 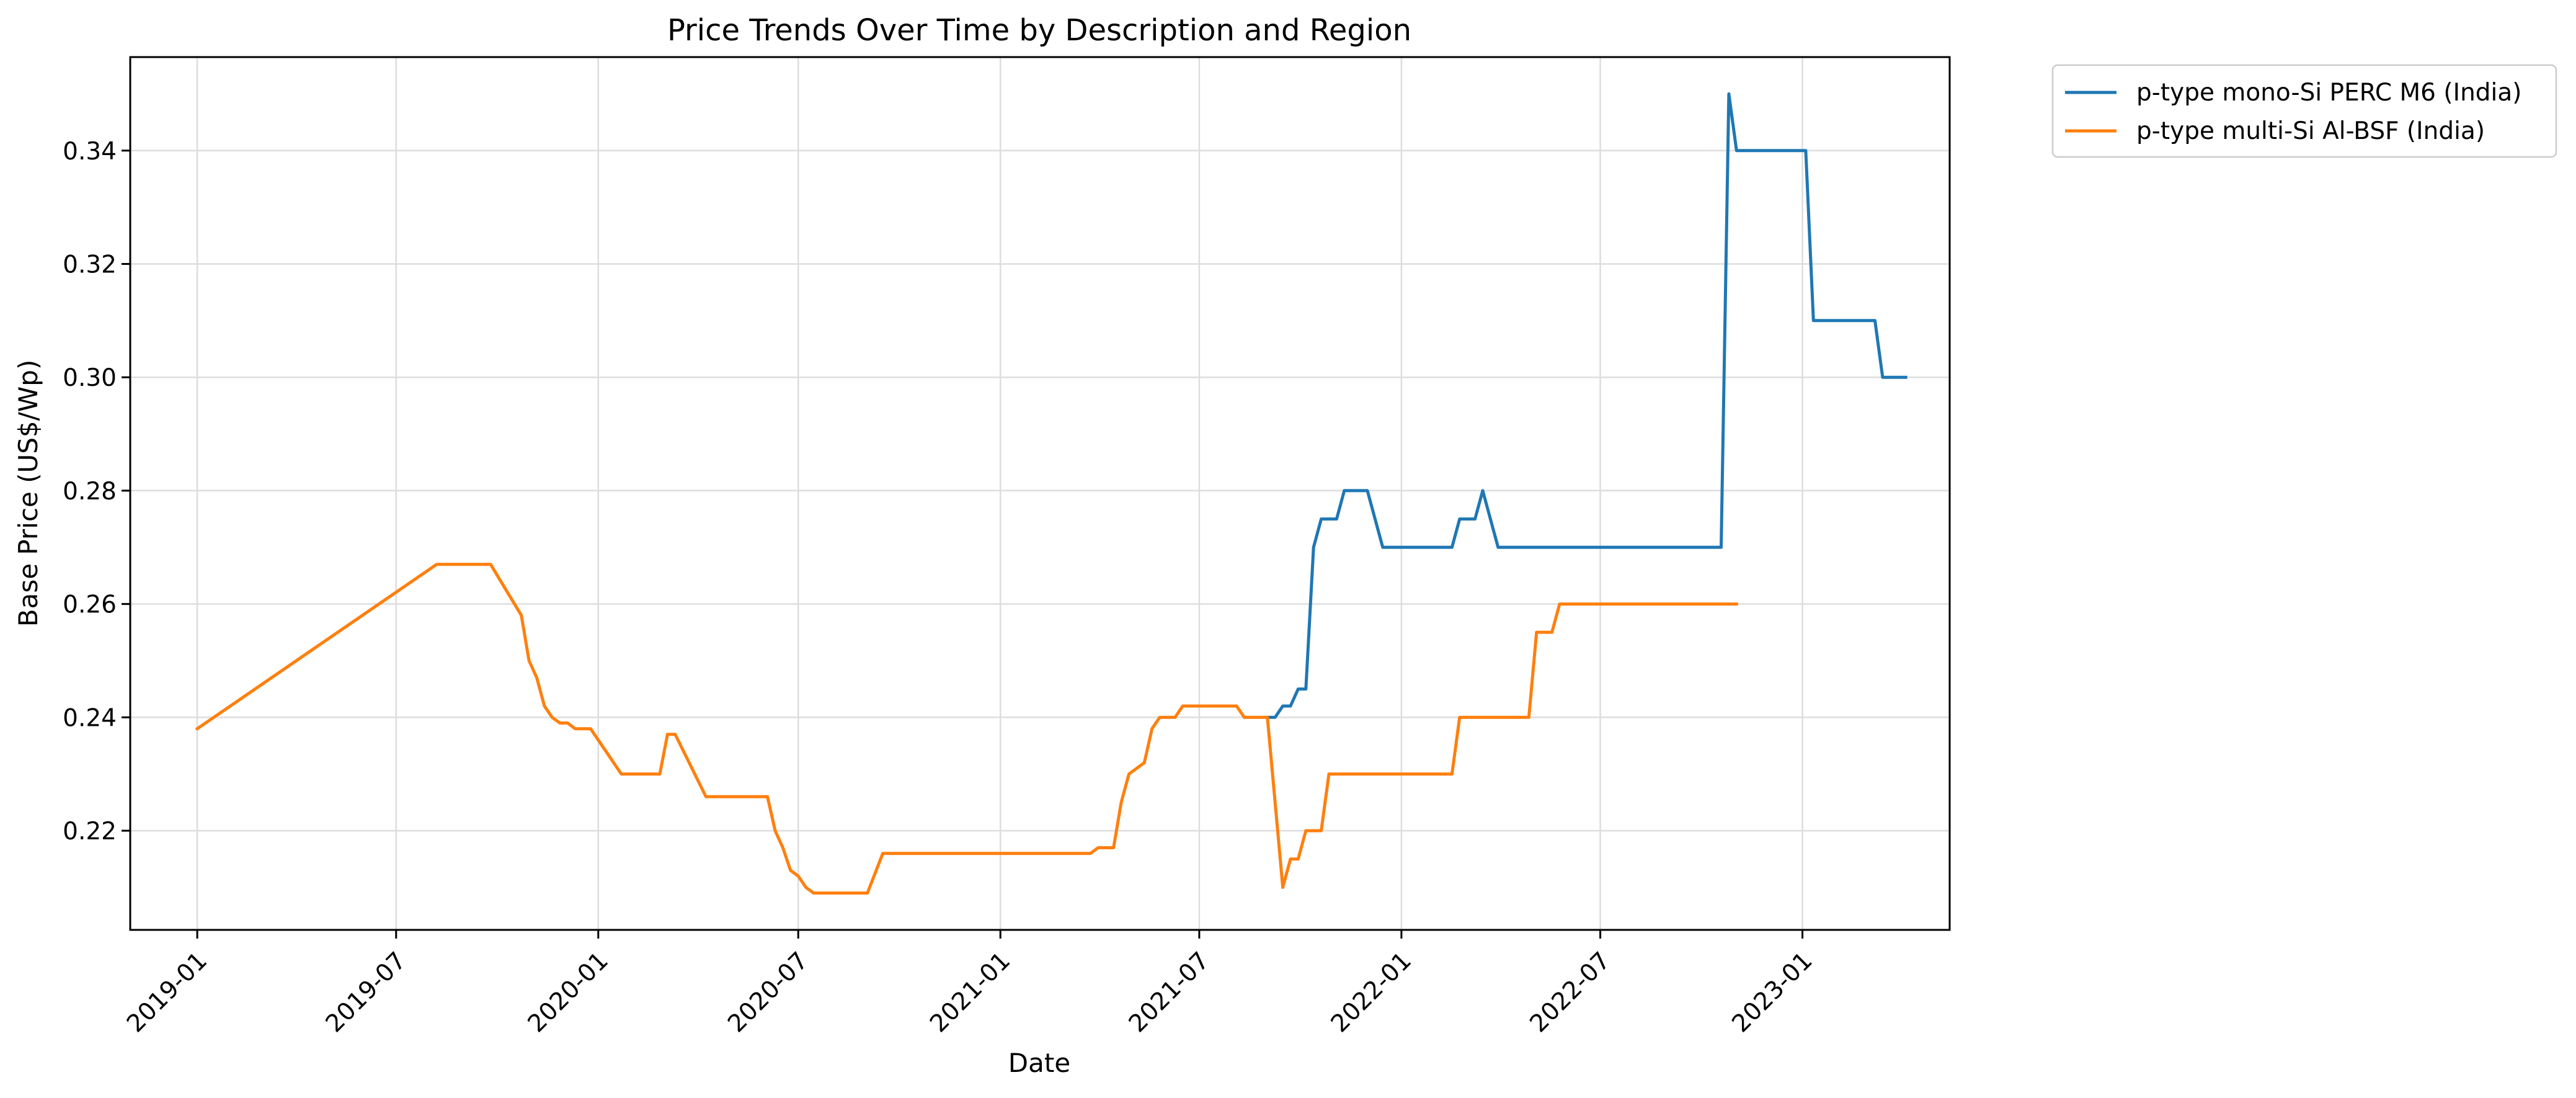 What do you see at coordinates (90, 832) in the screenshot?
I see `y-tick-label: 0.22` at bounding box center [90, 832].